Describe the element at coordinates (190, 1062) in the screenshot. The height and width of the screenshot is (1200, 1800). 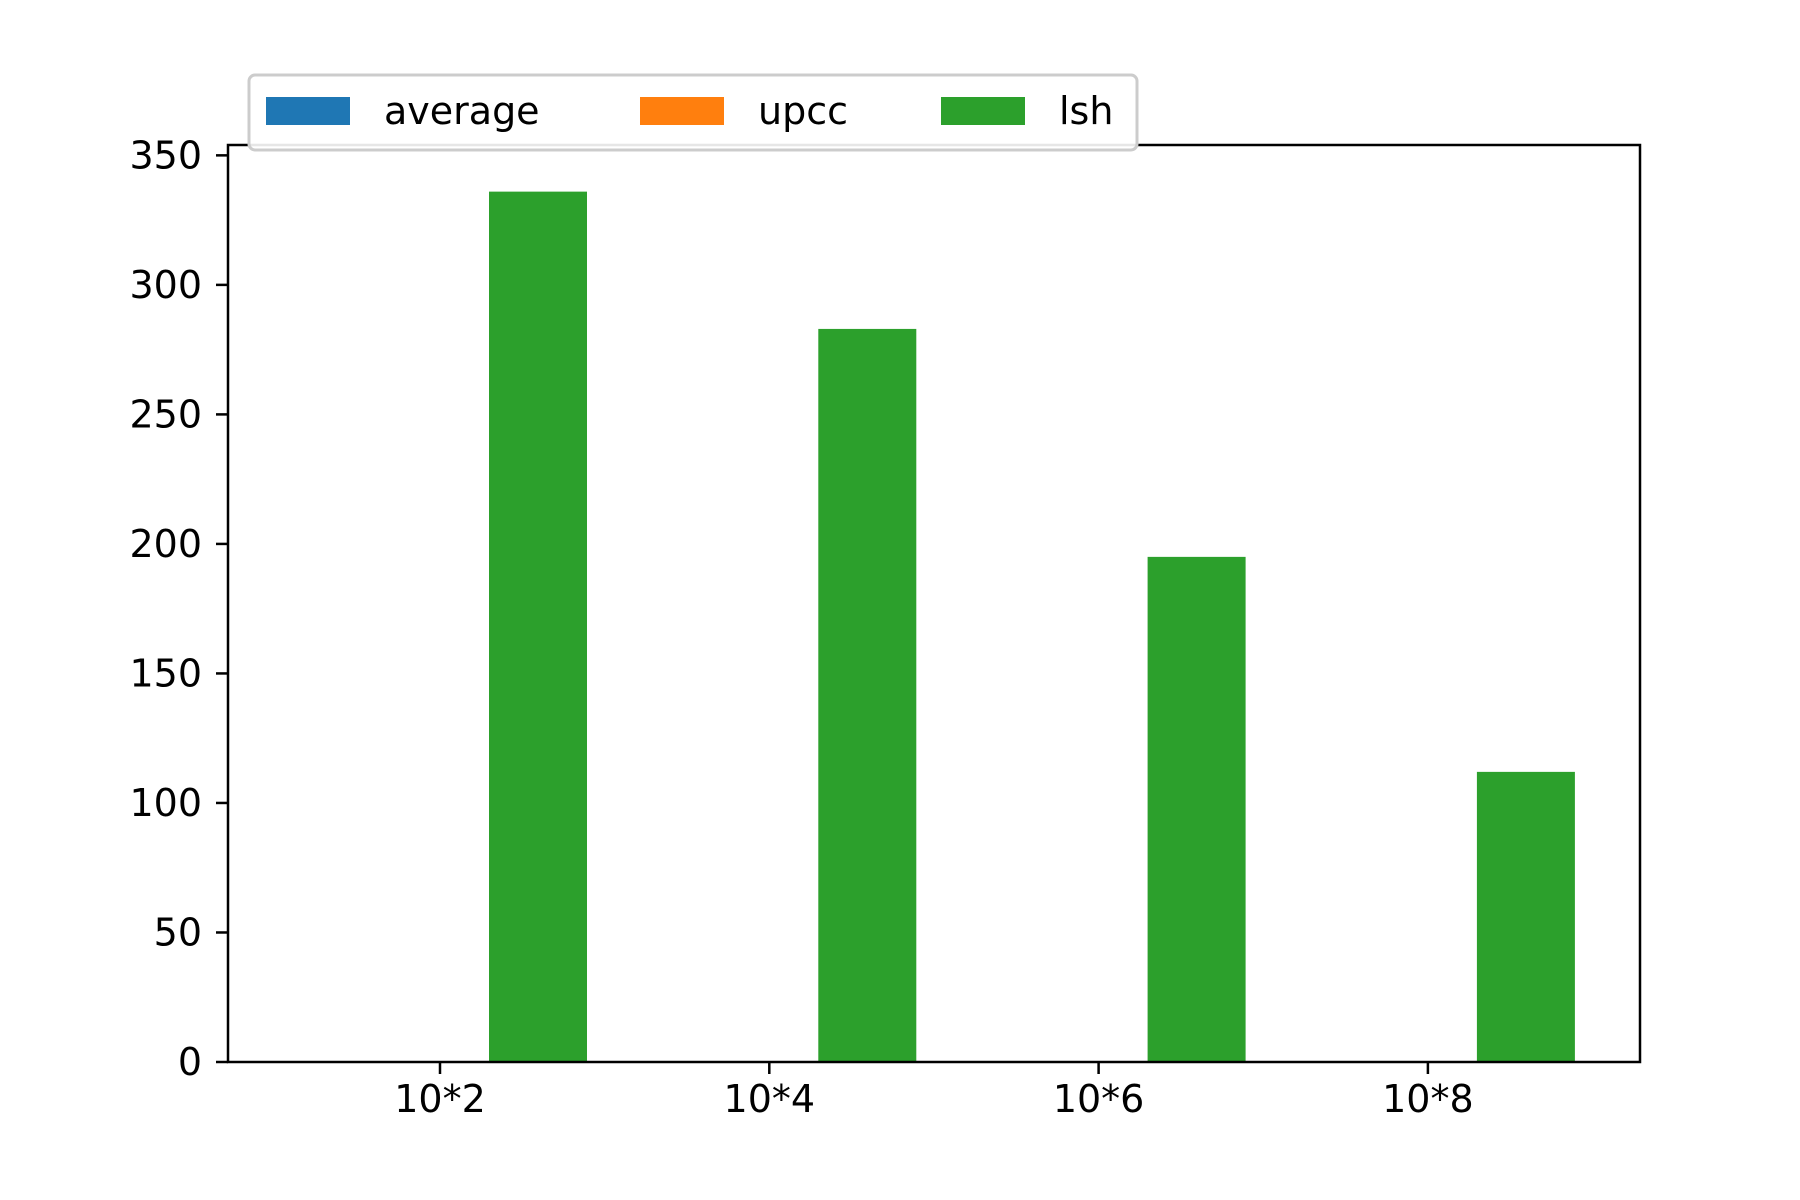
I see `y-tick-label: 0` at that location.